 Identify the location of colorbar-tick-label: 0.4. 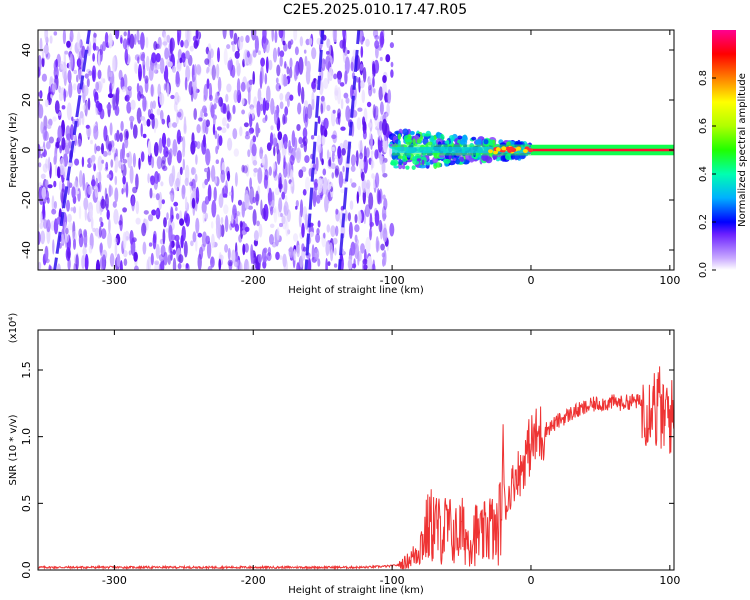
(703, 174).